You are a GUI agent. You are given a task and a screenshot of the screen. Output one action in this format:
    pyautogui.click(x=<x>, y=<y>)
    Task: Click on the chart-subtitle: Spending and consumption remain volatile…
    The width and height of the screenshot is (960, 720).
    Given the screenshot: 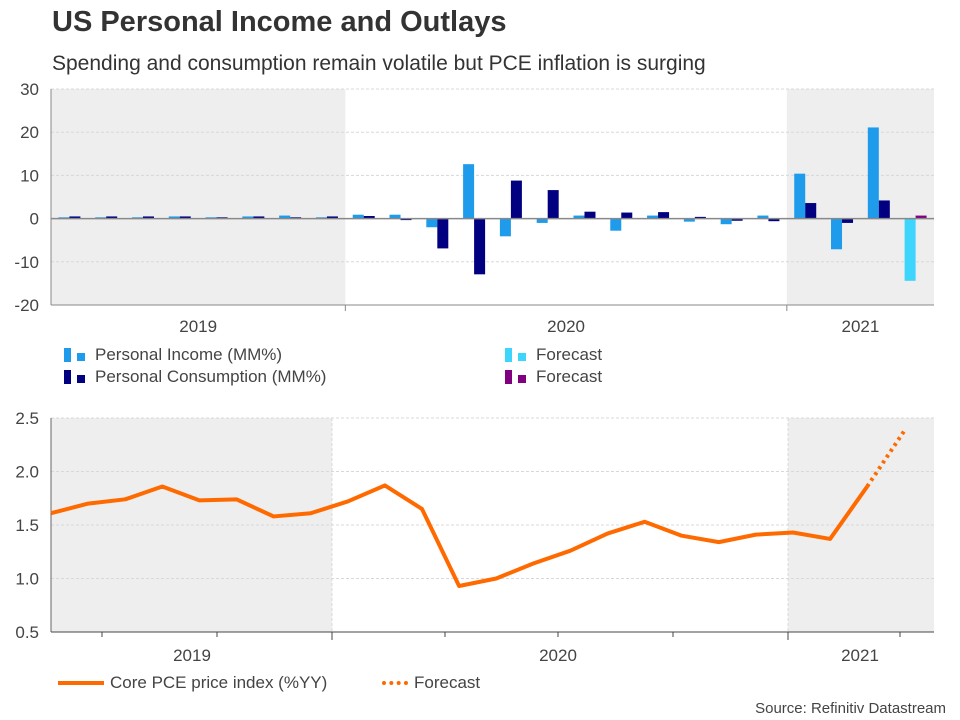 What is the action you would take?
    pyautogui.click(x=379, y=63)
    